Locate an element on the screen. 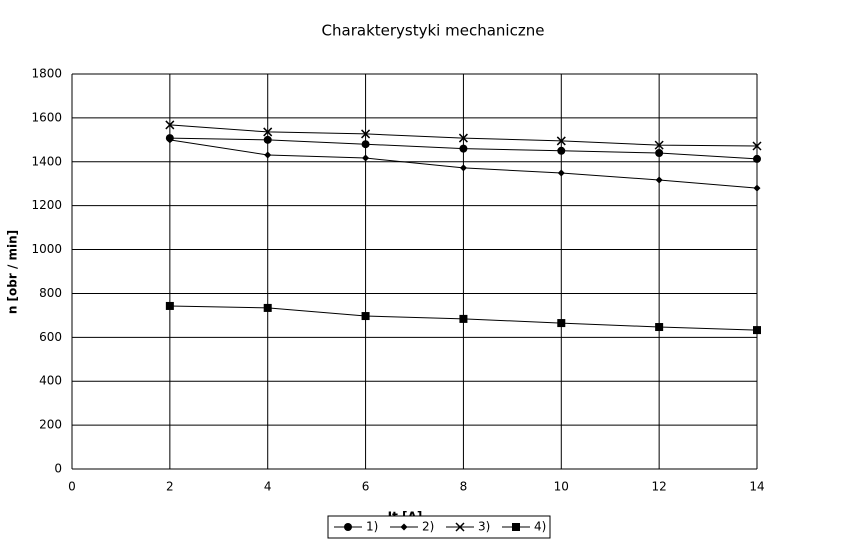 Image resolution: width=866 pixels, height=549 pixels. x-tick-label: 12 is located at coordinates (659, 487).